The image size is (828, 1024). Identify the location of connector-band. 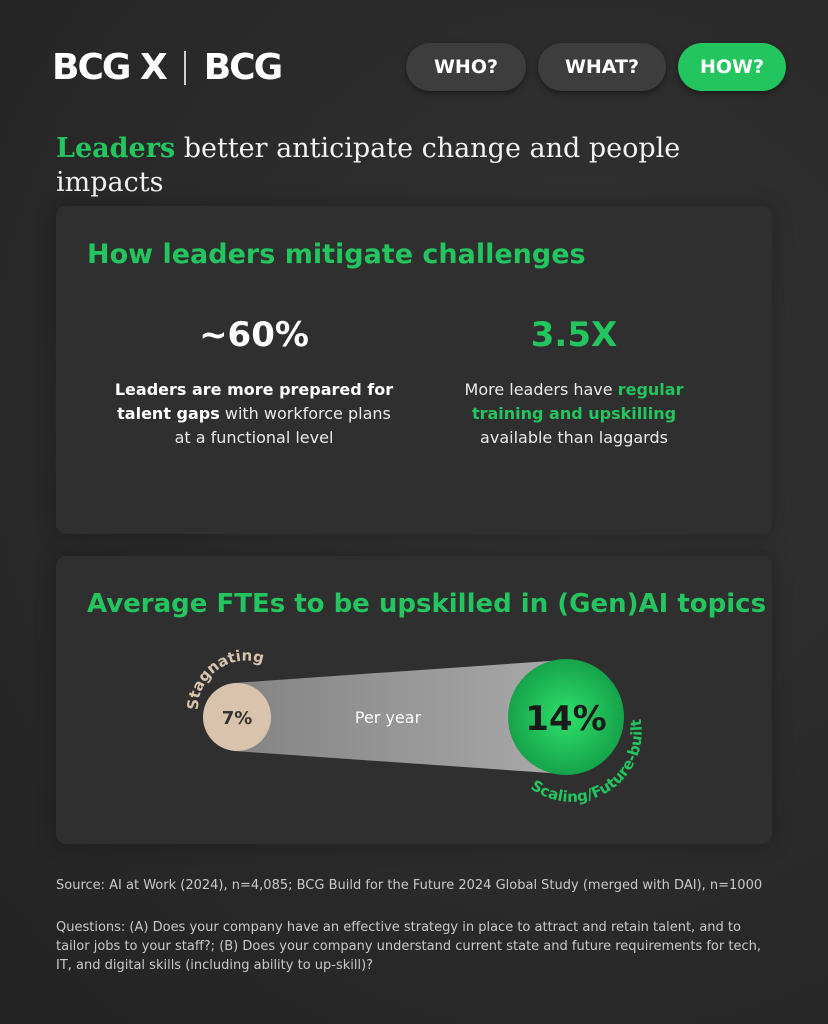
(399, 717).